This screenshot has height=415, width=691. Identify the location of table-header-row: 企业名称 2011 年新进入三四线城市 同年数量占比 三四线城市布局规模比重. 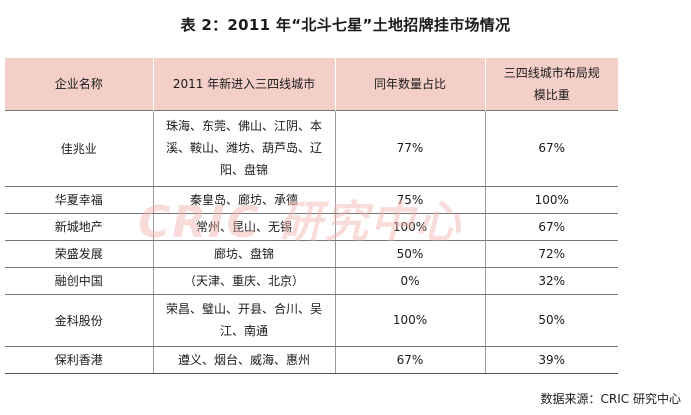
(311, 84).